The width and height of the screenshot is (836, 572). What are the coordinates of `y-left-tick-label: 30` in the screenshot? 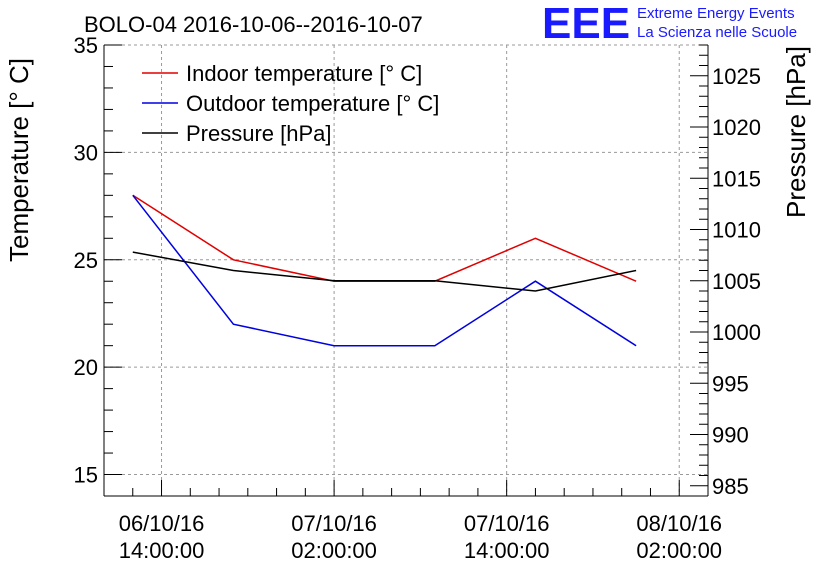 It's located at (86, 152).